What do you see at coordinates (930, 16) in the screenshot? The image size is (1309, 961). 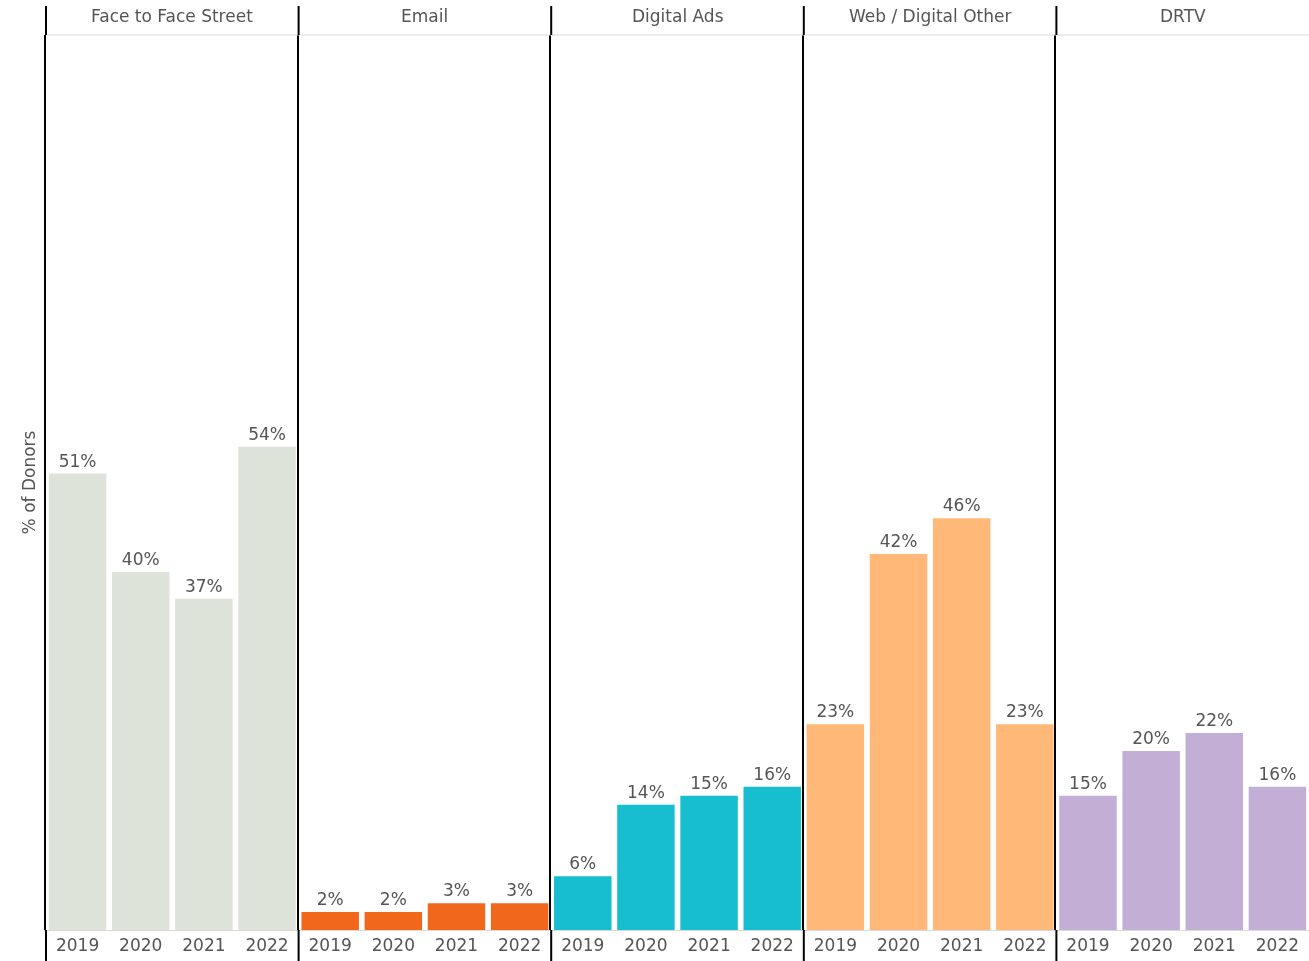 I see `chart-title: Web / Digital Other` at bounding box center [930, 16].